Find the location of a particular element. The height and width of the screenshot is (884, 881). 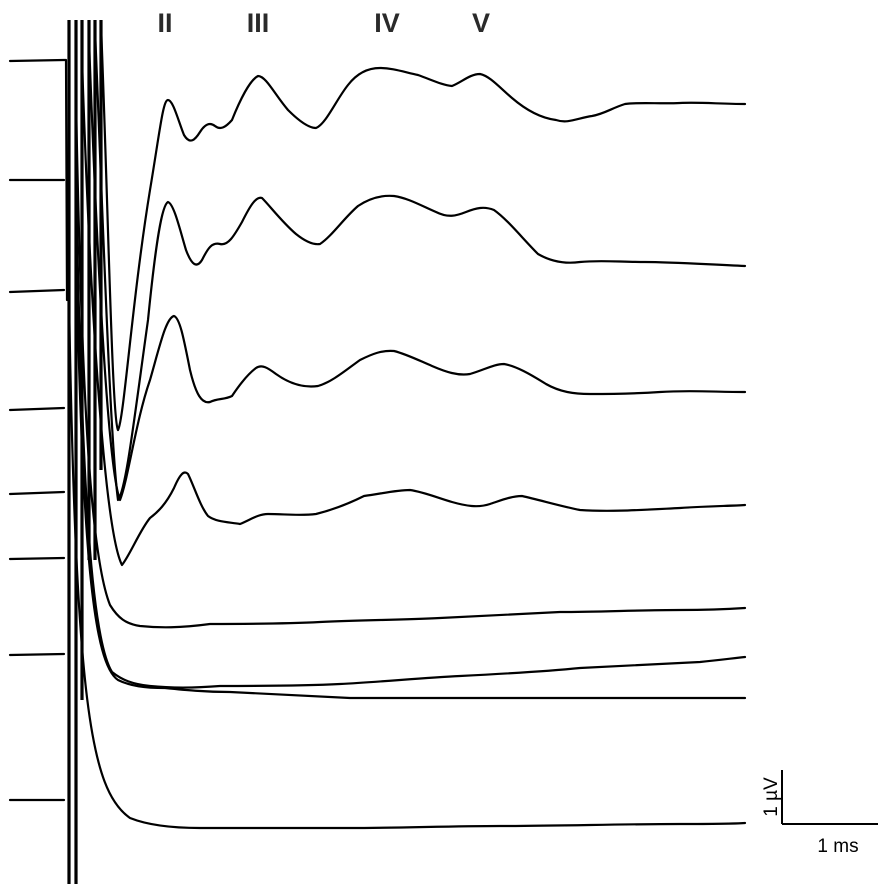

scale-bar: 1 µV 1 ms is located at coordinates (819, 813).